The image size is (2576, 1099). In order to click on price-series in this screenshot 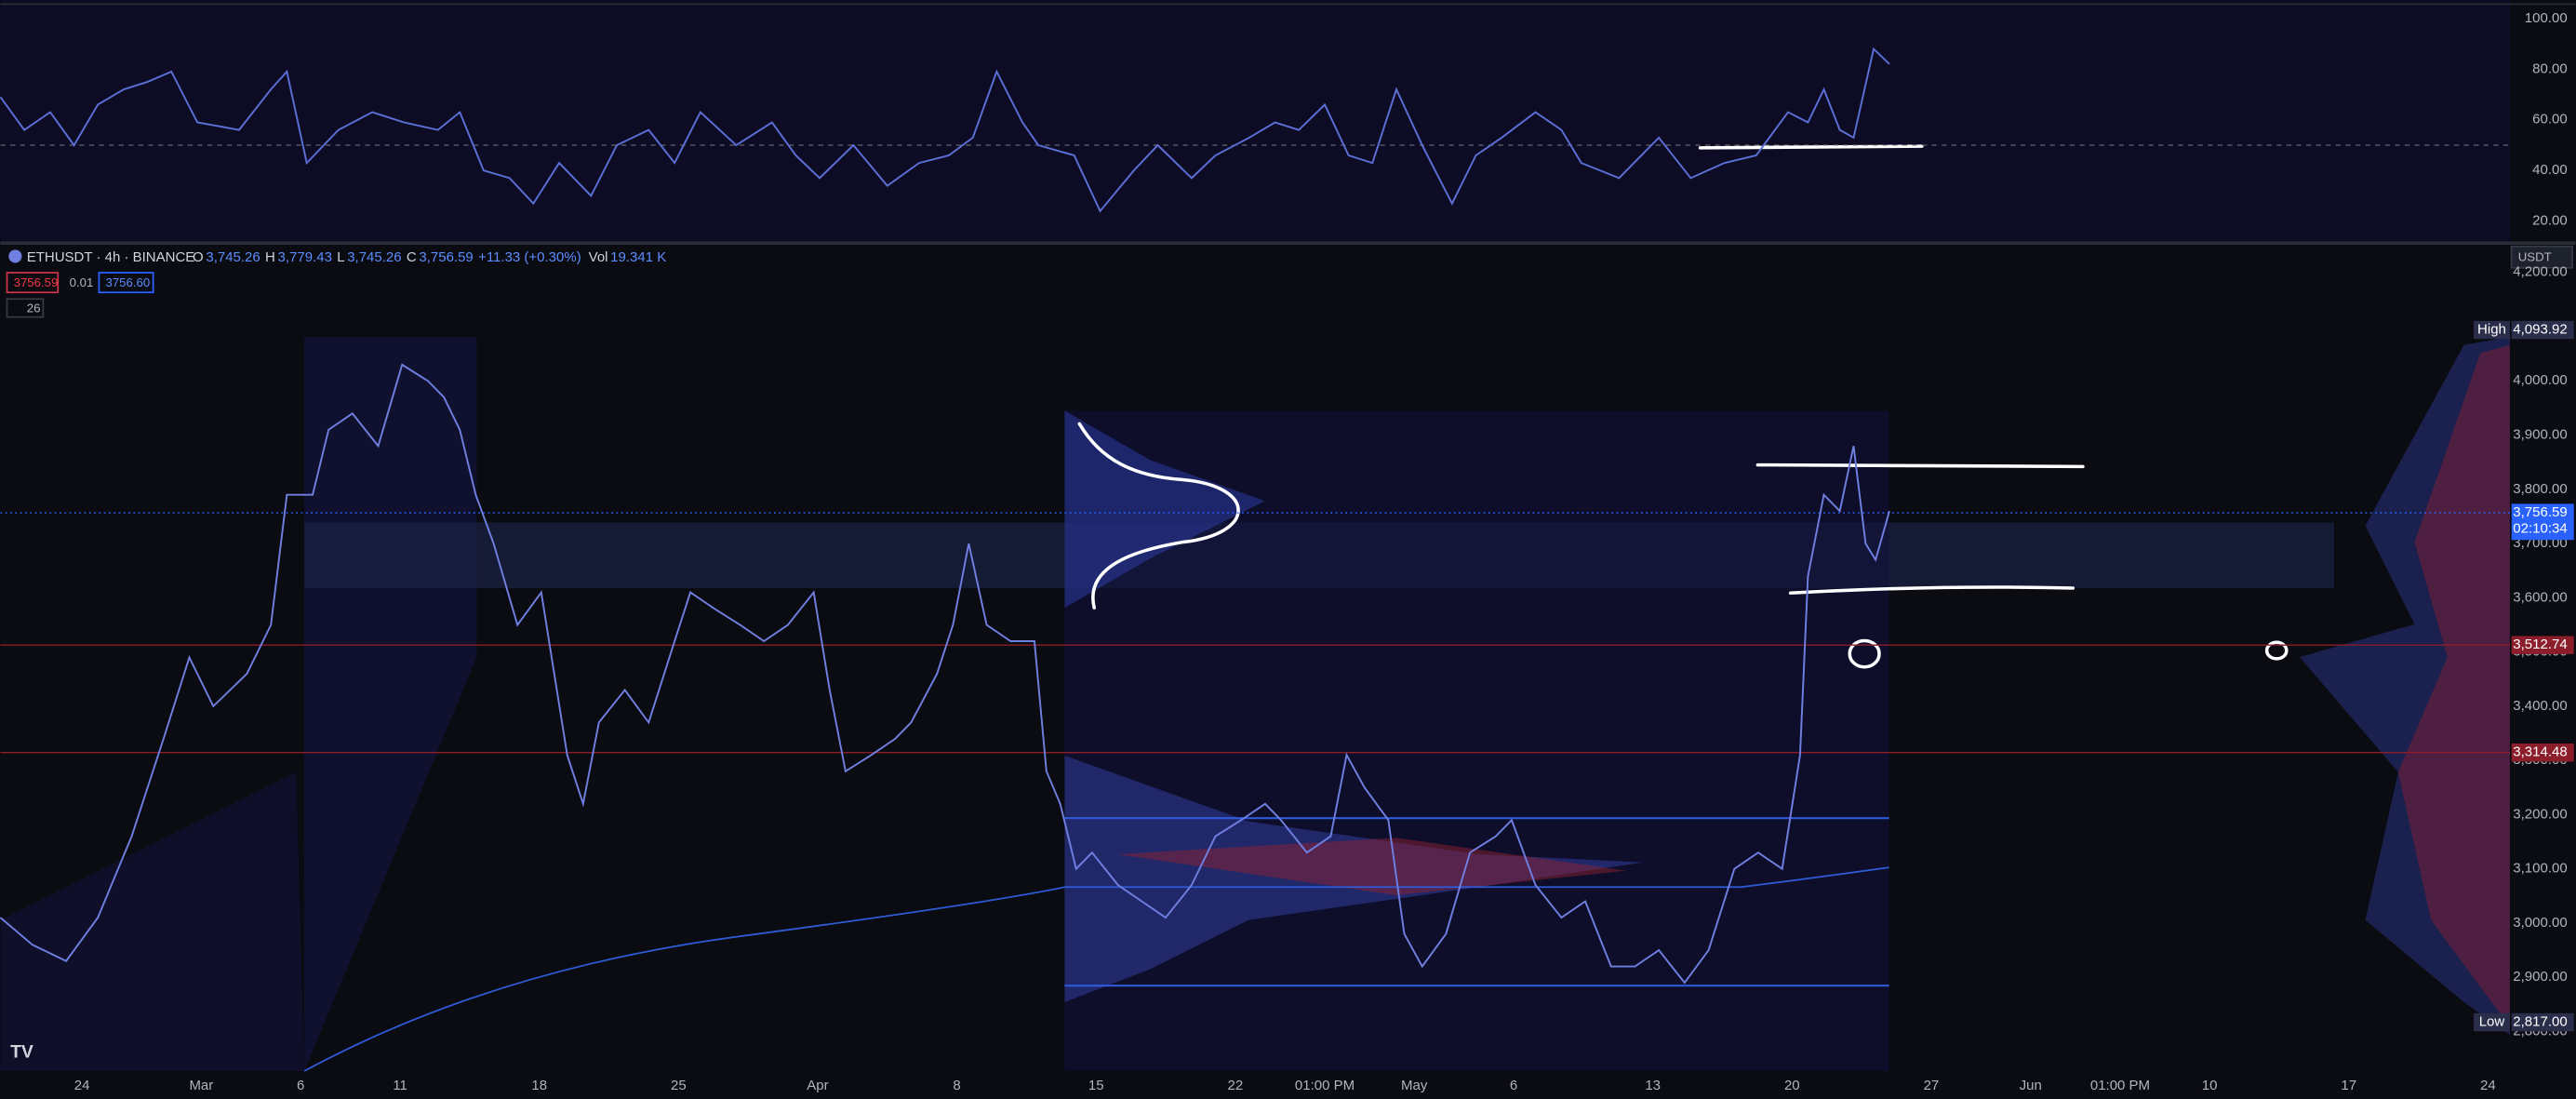, I will do `click(945, 130)`.